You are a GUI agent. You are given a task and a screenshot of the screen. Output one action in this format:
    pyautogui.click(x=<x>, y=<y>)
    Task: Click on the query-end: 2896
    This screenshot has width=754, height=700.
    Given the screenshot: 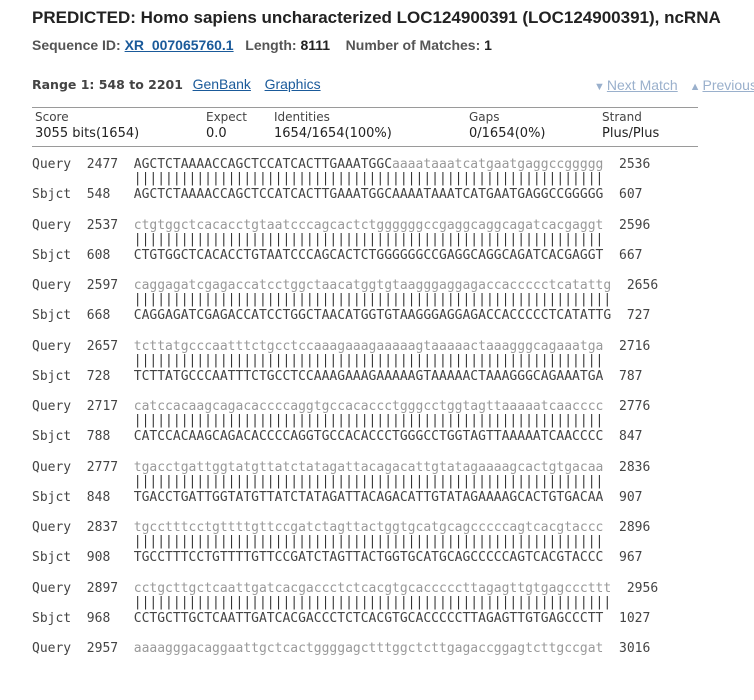 What is the action you would take?
    pyautogui.click(x=627, y=527)
    